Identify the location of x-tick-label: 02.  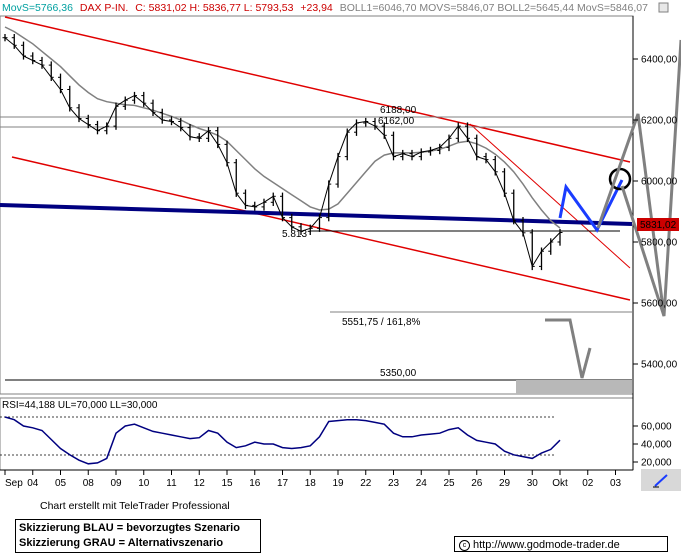
(588, 483).